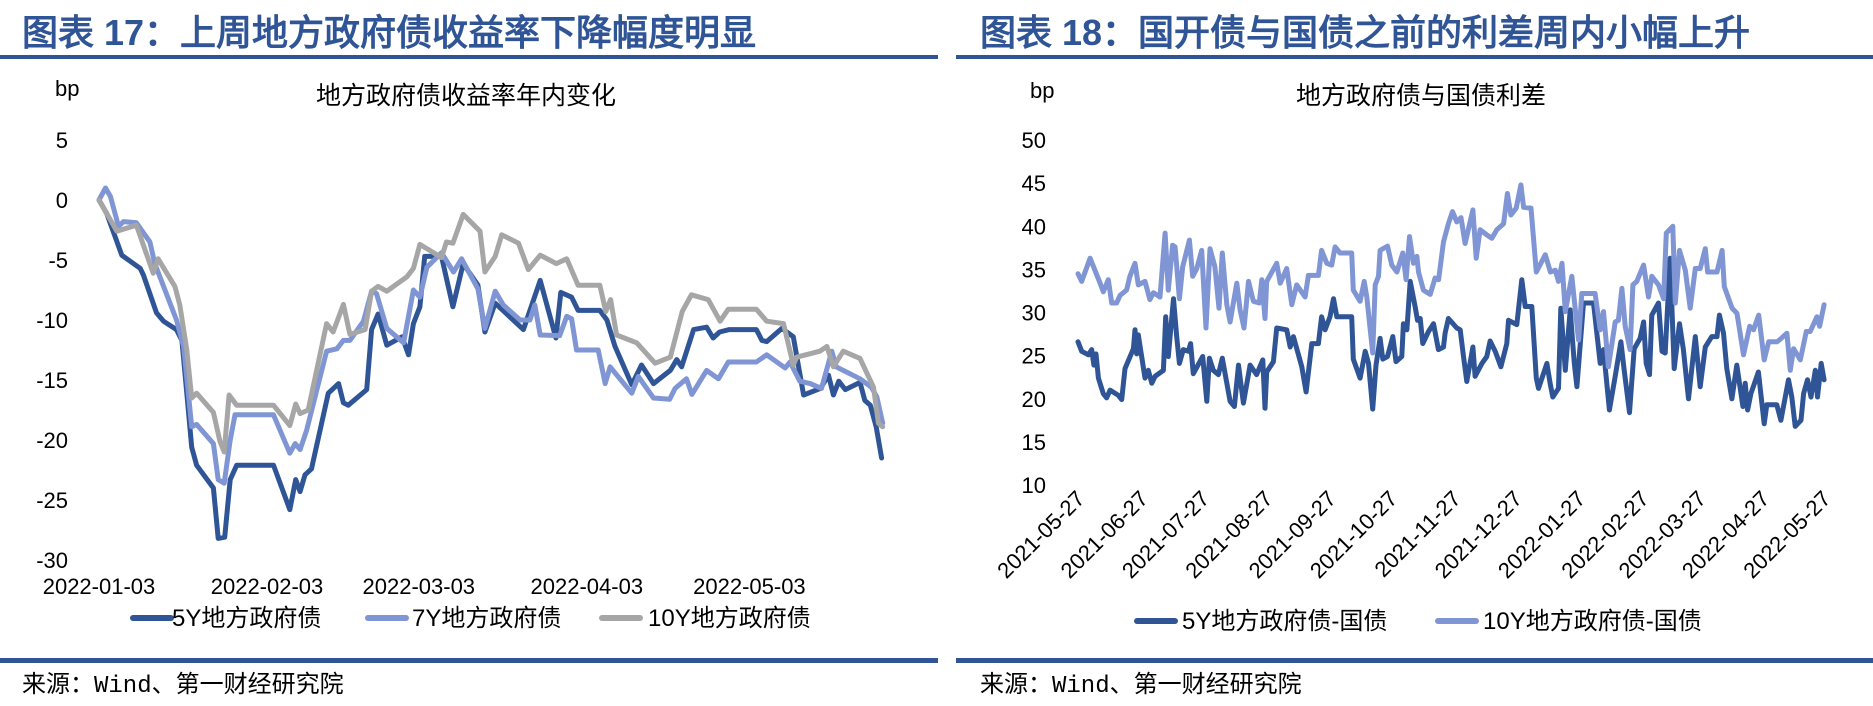  Describe the element at coordinates (389, 32) in the screenshot. I see `left-figure-header: 图表 17：上周地方政府债收益率下降幅度明显` at that location.